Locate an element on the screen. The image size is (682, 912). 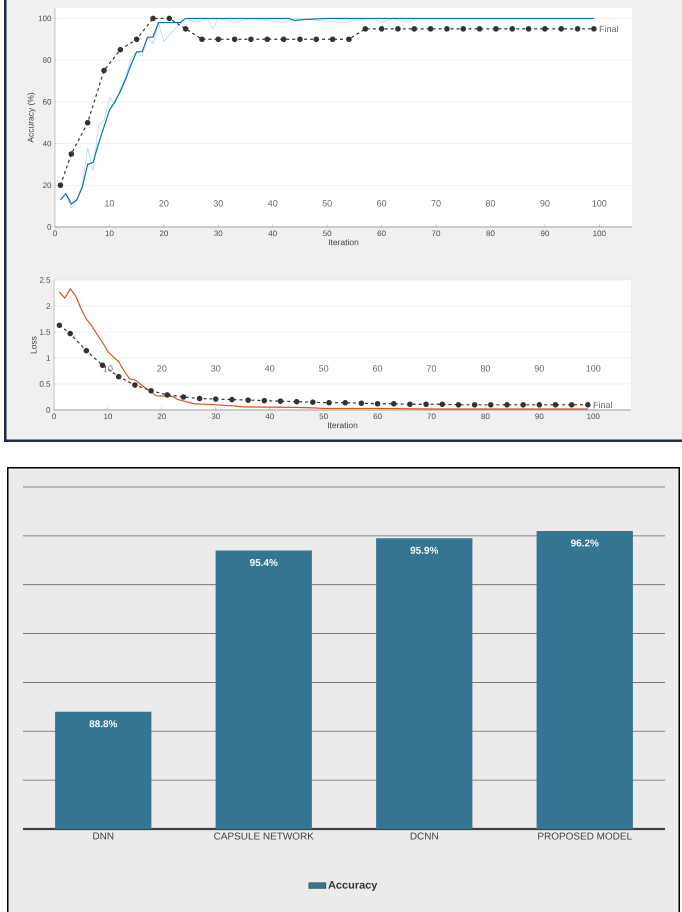
y-axis-title: Accuracy (%) is located at coordinates (31, 117).